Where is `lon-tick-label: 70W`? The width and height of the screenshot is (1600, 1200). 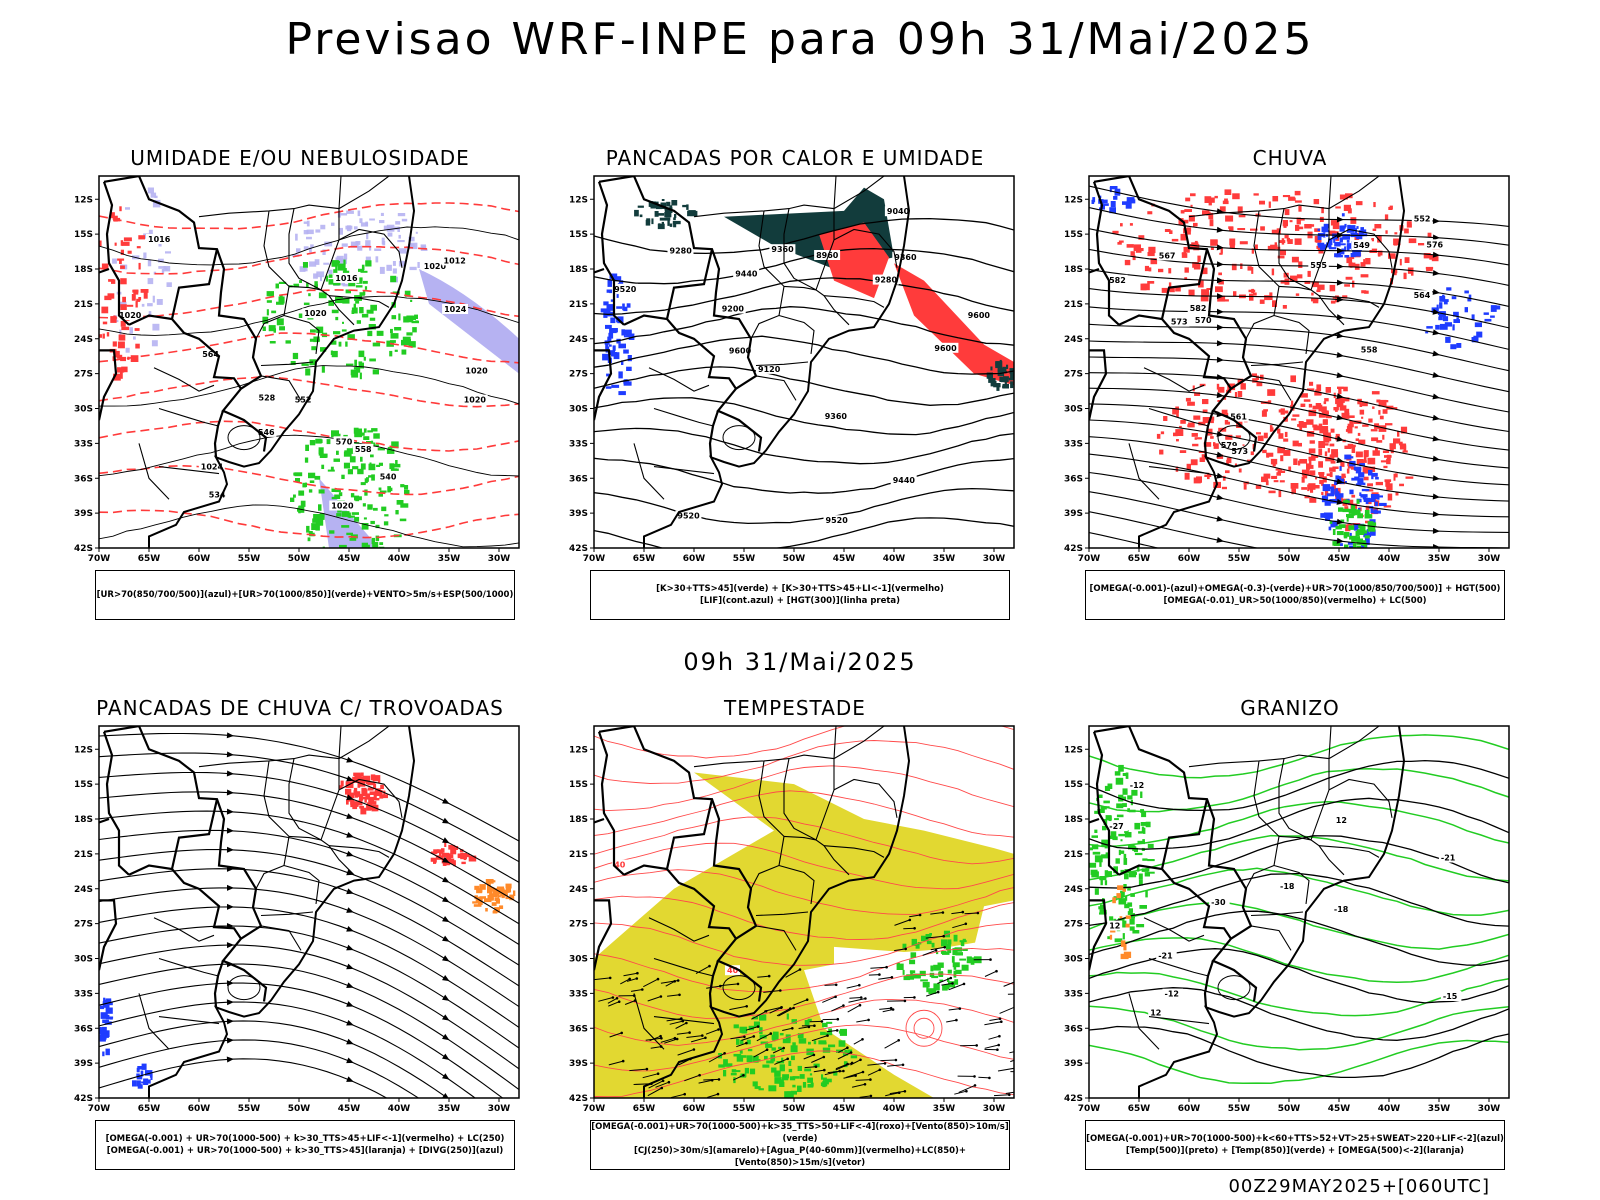 lon-tick-label: 70W is located at coordinates (594, 559).